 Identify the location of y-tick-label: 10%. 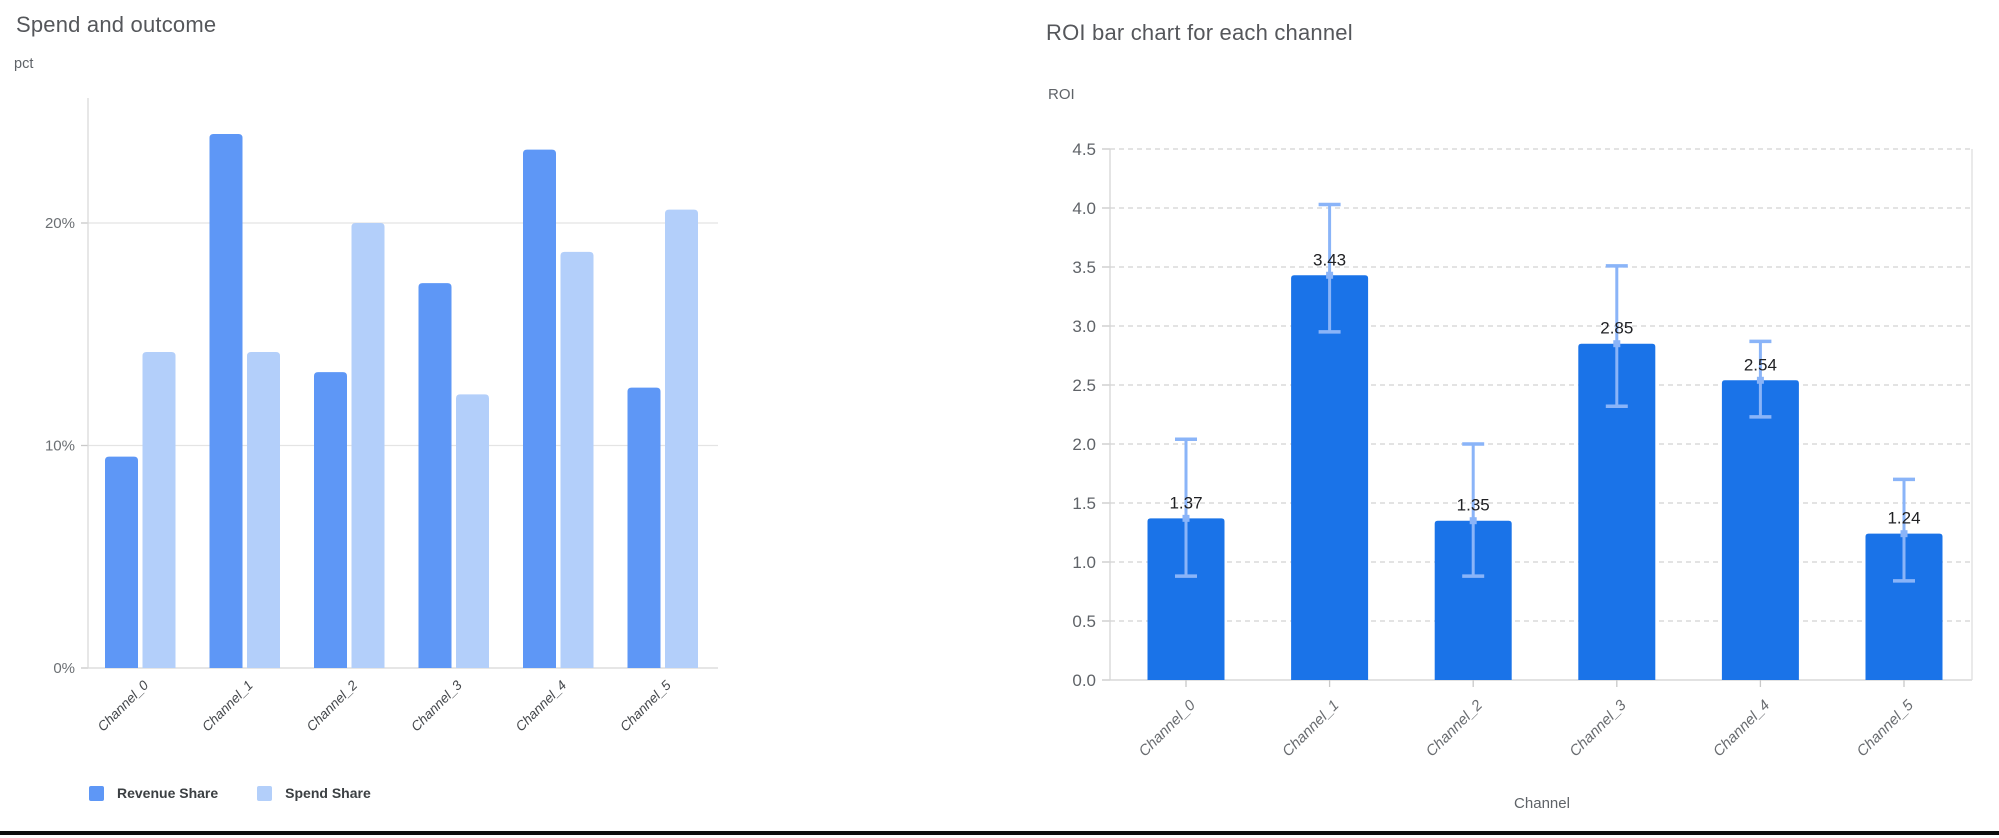
(60, 446).